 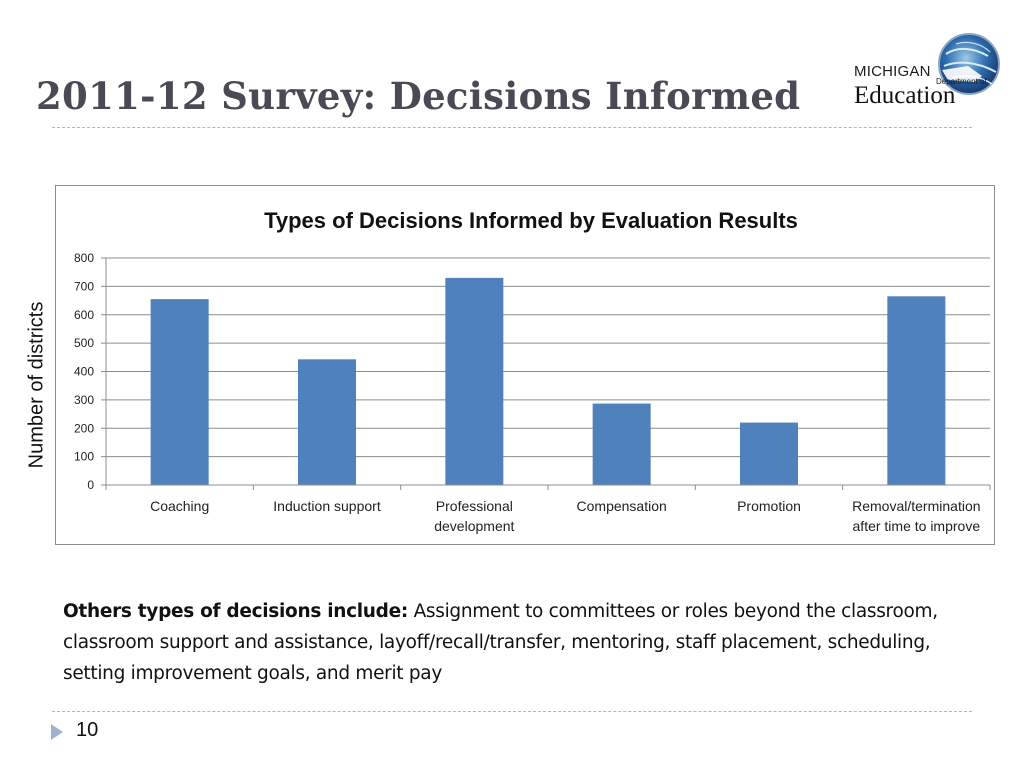 I want to click on michigan-globe-icon, so click(x=969, y=64).